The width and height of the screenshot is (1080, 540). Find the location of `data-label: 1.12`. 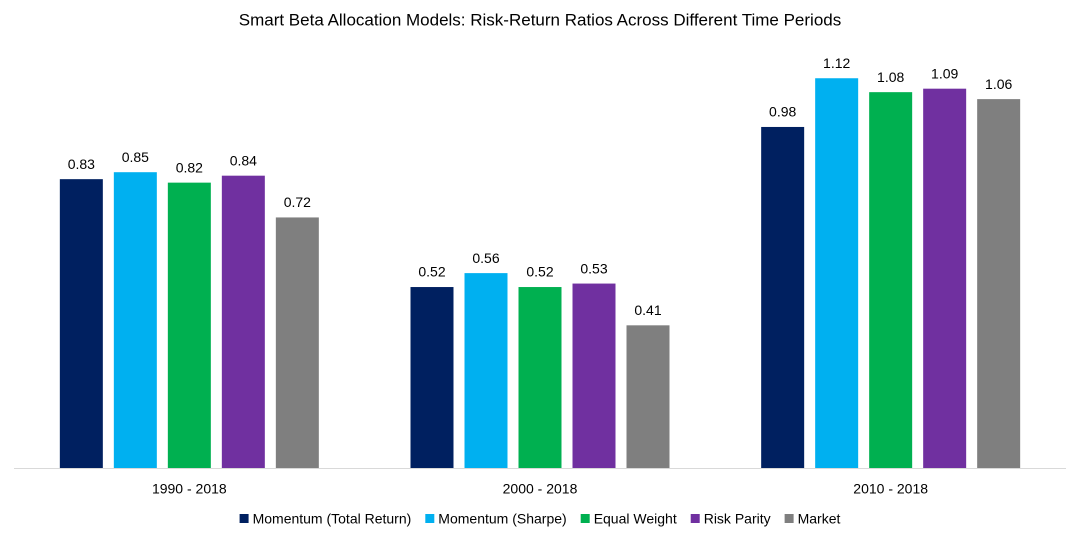

data-label: 1.12 is located at coordinates (836, 63).